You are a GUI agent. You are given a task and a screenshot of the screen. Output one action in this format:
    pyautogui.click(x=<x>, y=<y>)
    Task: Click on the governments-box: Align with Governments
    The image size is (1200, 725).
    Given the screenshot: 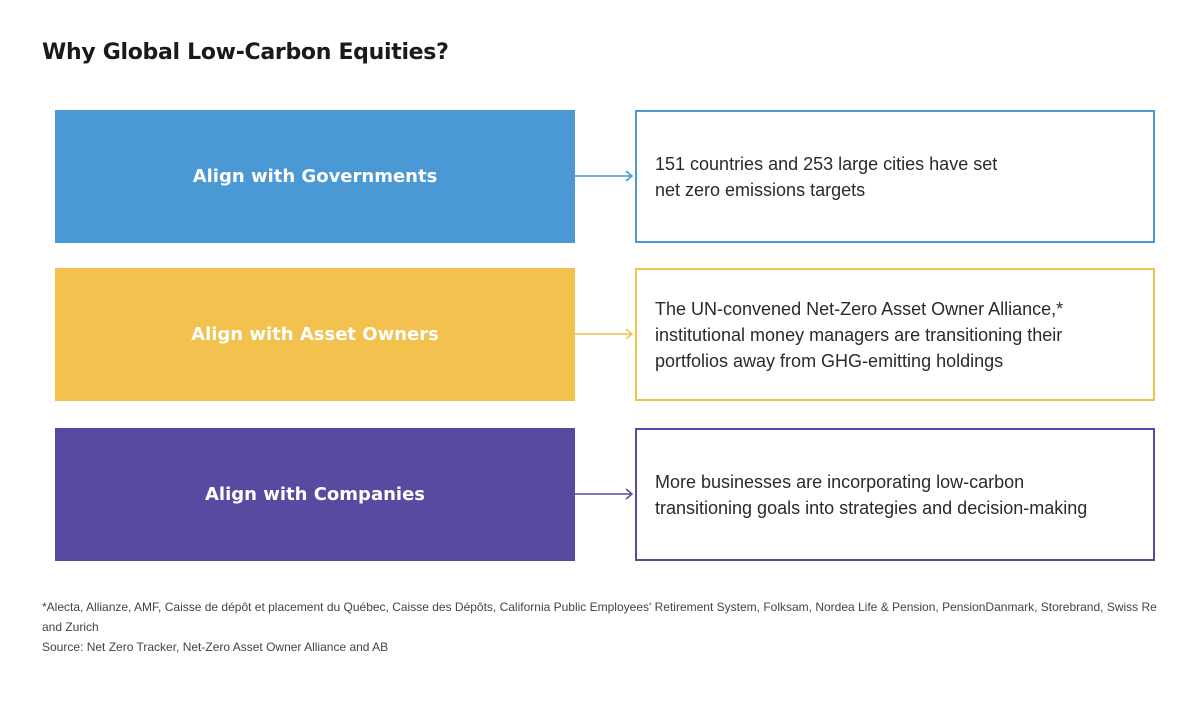 What is the action you would take?
    pyautogui.click(x=315, y=176)
    